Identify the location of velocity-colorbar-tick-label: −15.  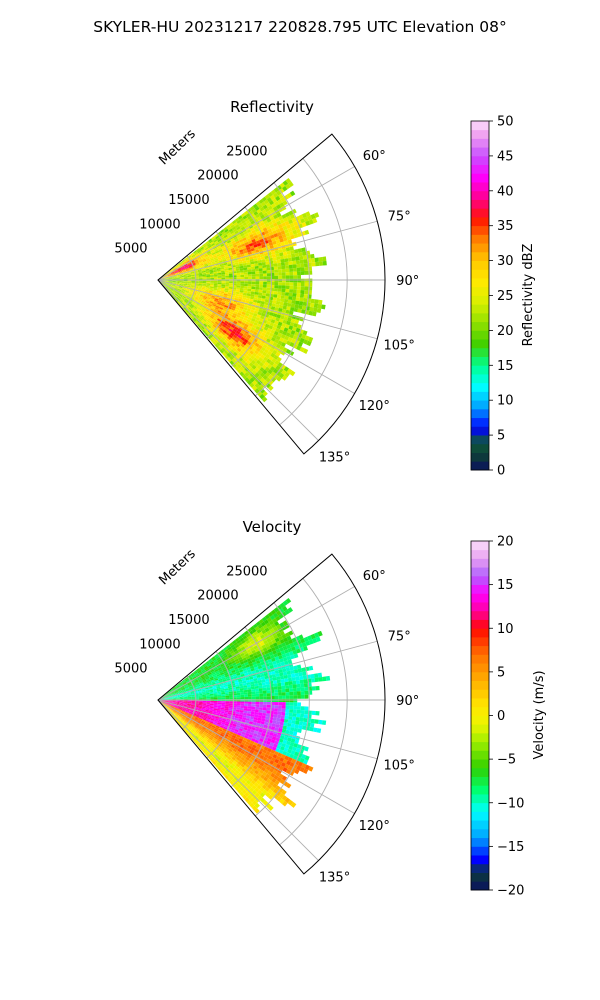
(510, 847).